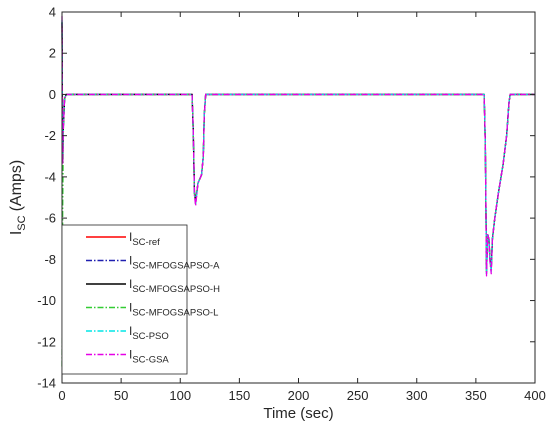  Describe the element at coordinates (535, 395) in the screenshot. I see `x-tick-label: 400` at that location.